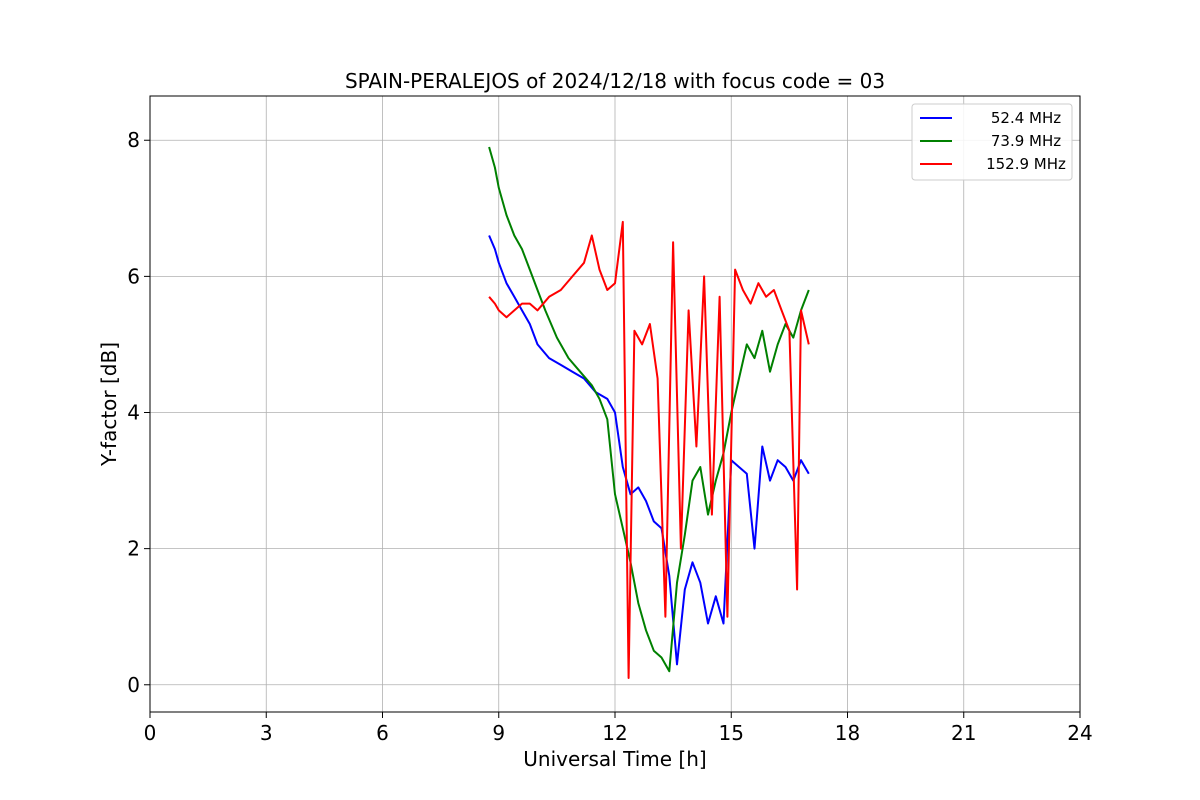  What do you see at coordinates (1026, 118) in the screenshot?
I see `legend-label: 52.4 MHz` at bounding box center [1026, 118].